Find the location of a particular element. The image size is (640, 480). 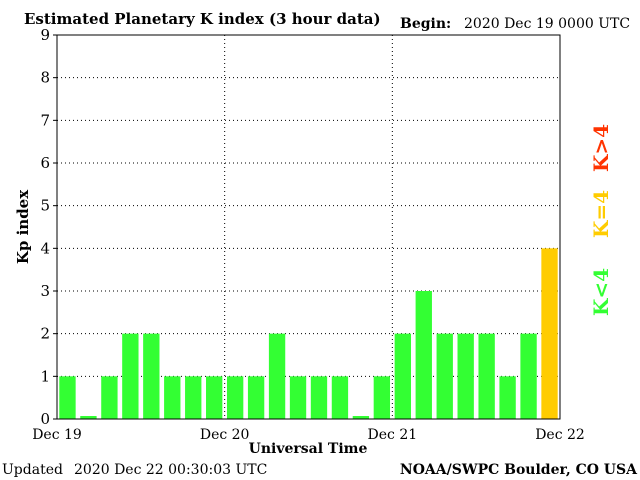

y-tick-label: 5 is located at coordinates (45, 206).